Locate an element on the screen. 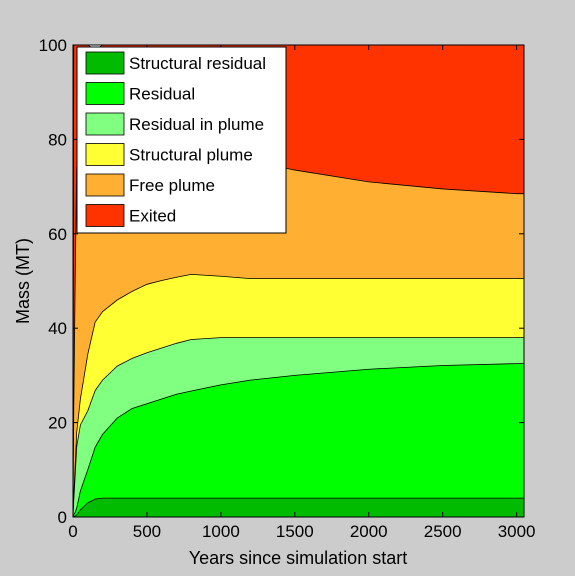 This screenshot has width=575, height=576. y-tick-label: 40 is located at coordinates (57, 328).